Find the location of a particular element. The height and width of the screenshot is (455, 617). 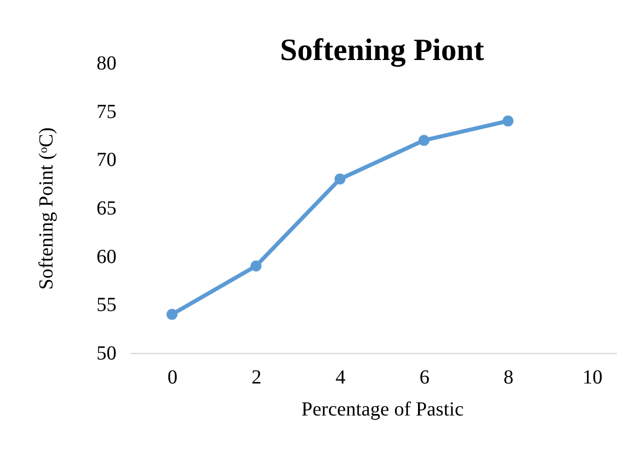

y-tick-label: 60 is located at coordinates (106, 257).